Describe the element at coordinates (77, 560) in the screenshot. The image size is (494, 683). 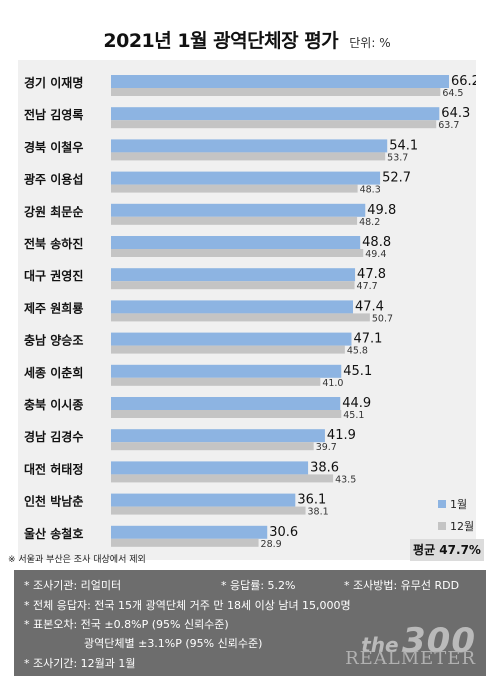
I see `footnote: ※ 서울과 부산은 조사 대상에서 제외` at that location.